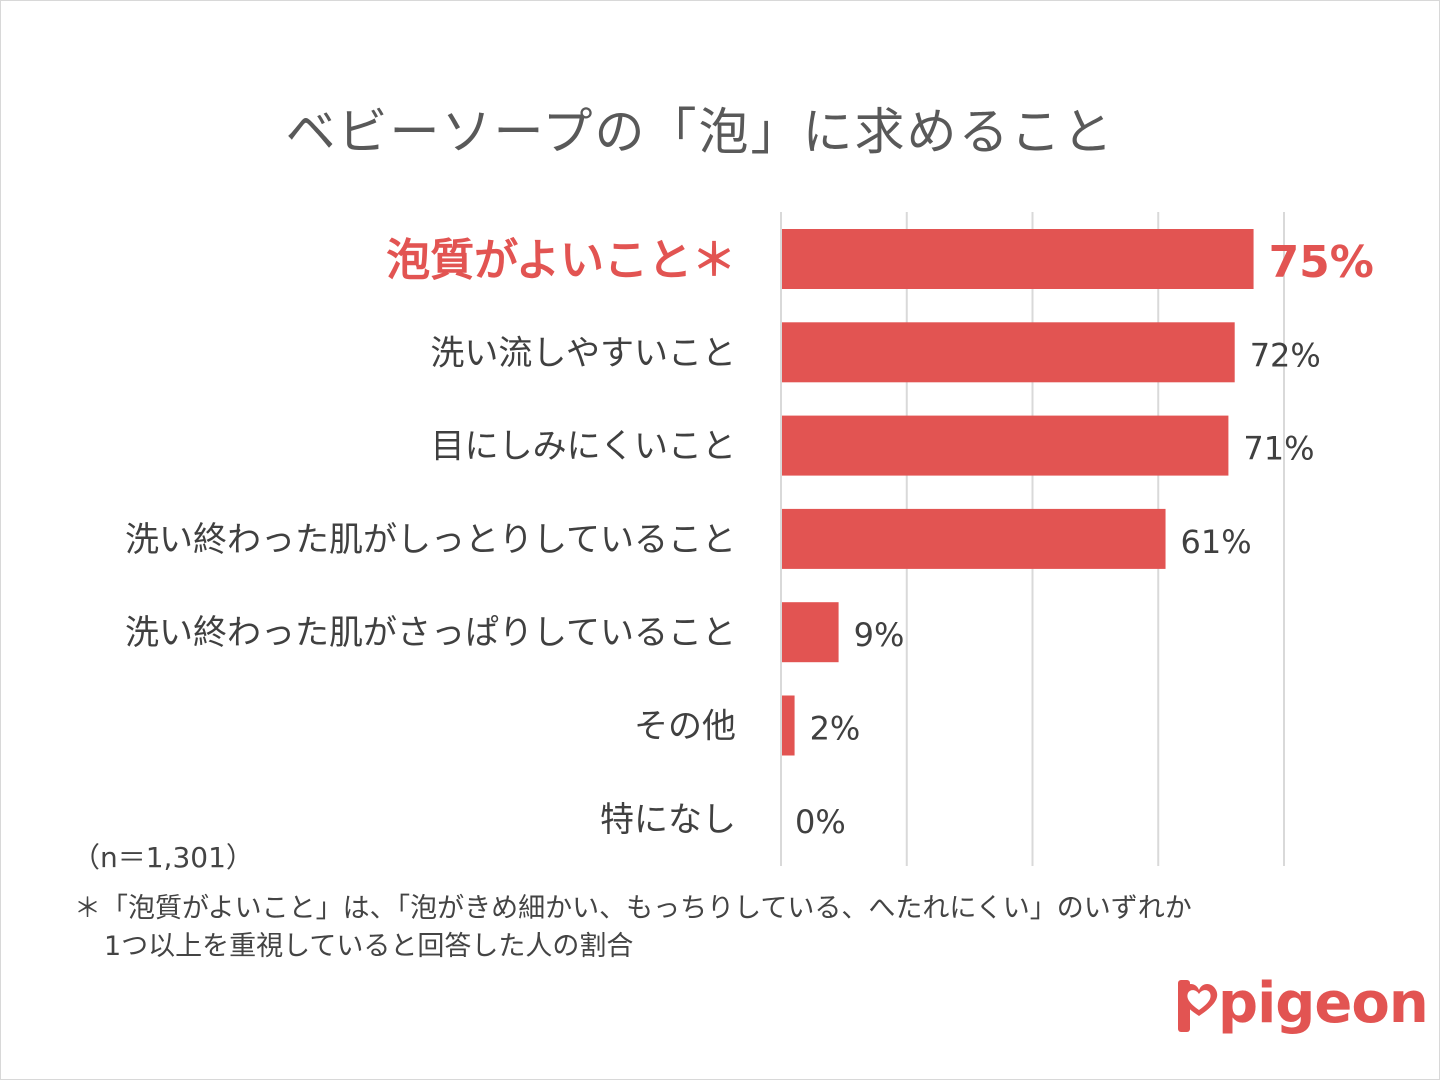  Describe the element at coordinates (820, 822) in the screenshot. I see `value-label-6: 0%` at that location.